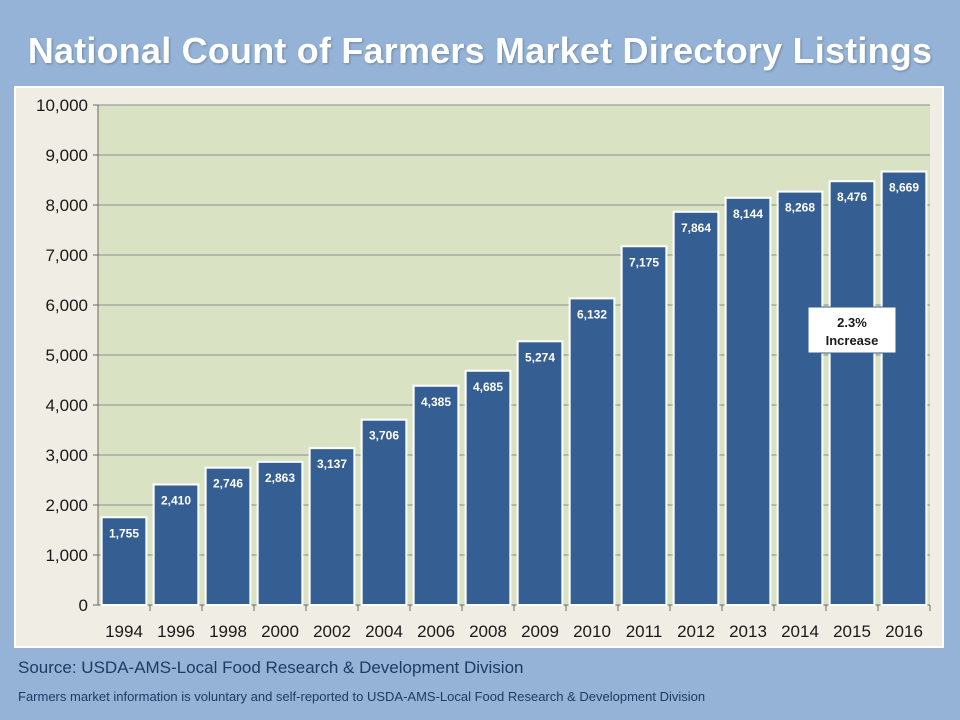  What do you see at coordinates (852, 631) in the screenshot?
I see `x-tick-label: 2015` at bounding box center [852, 631].